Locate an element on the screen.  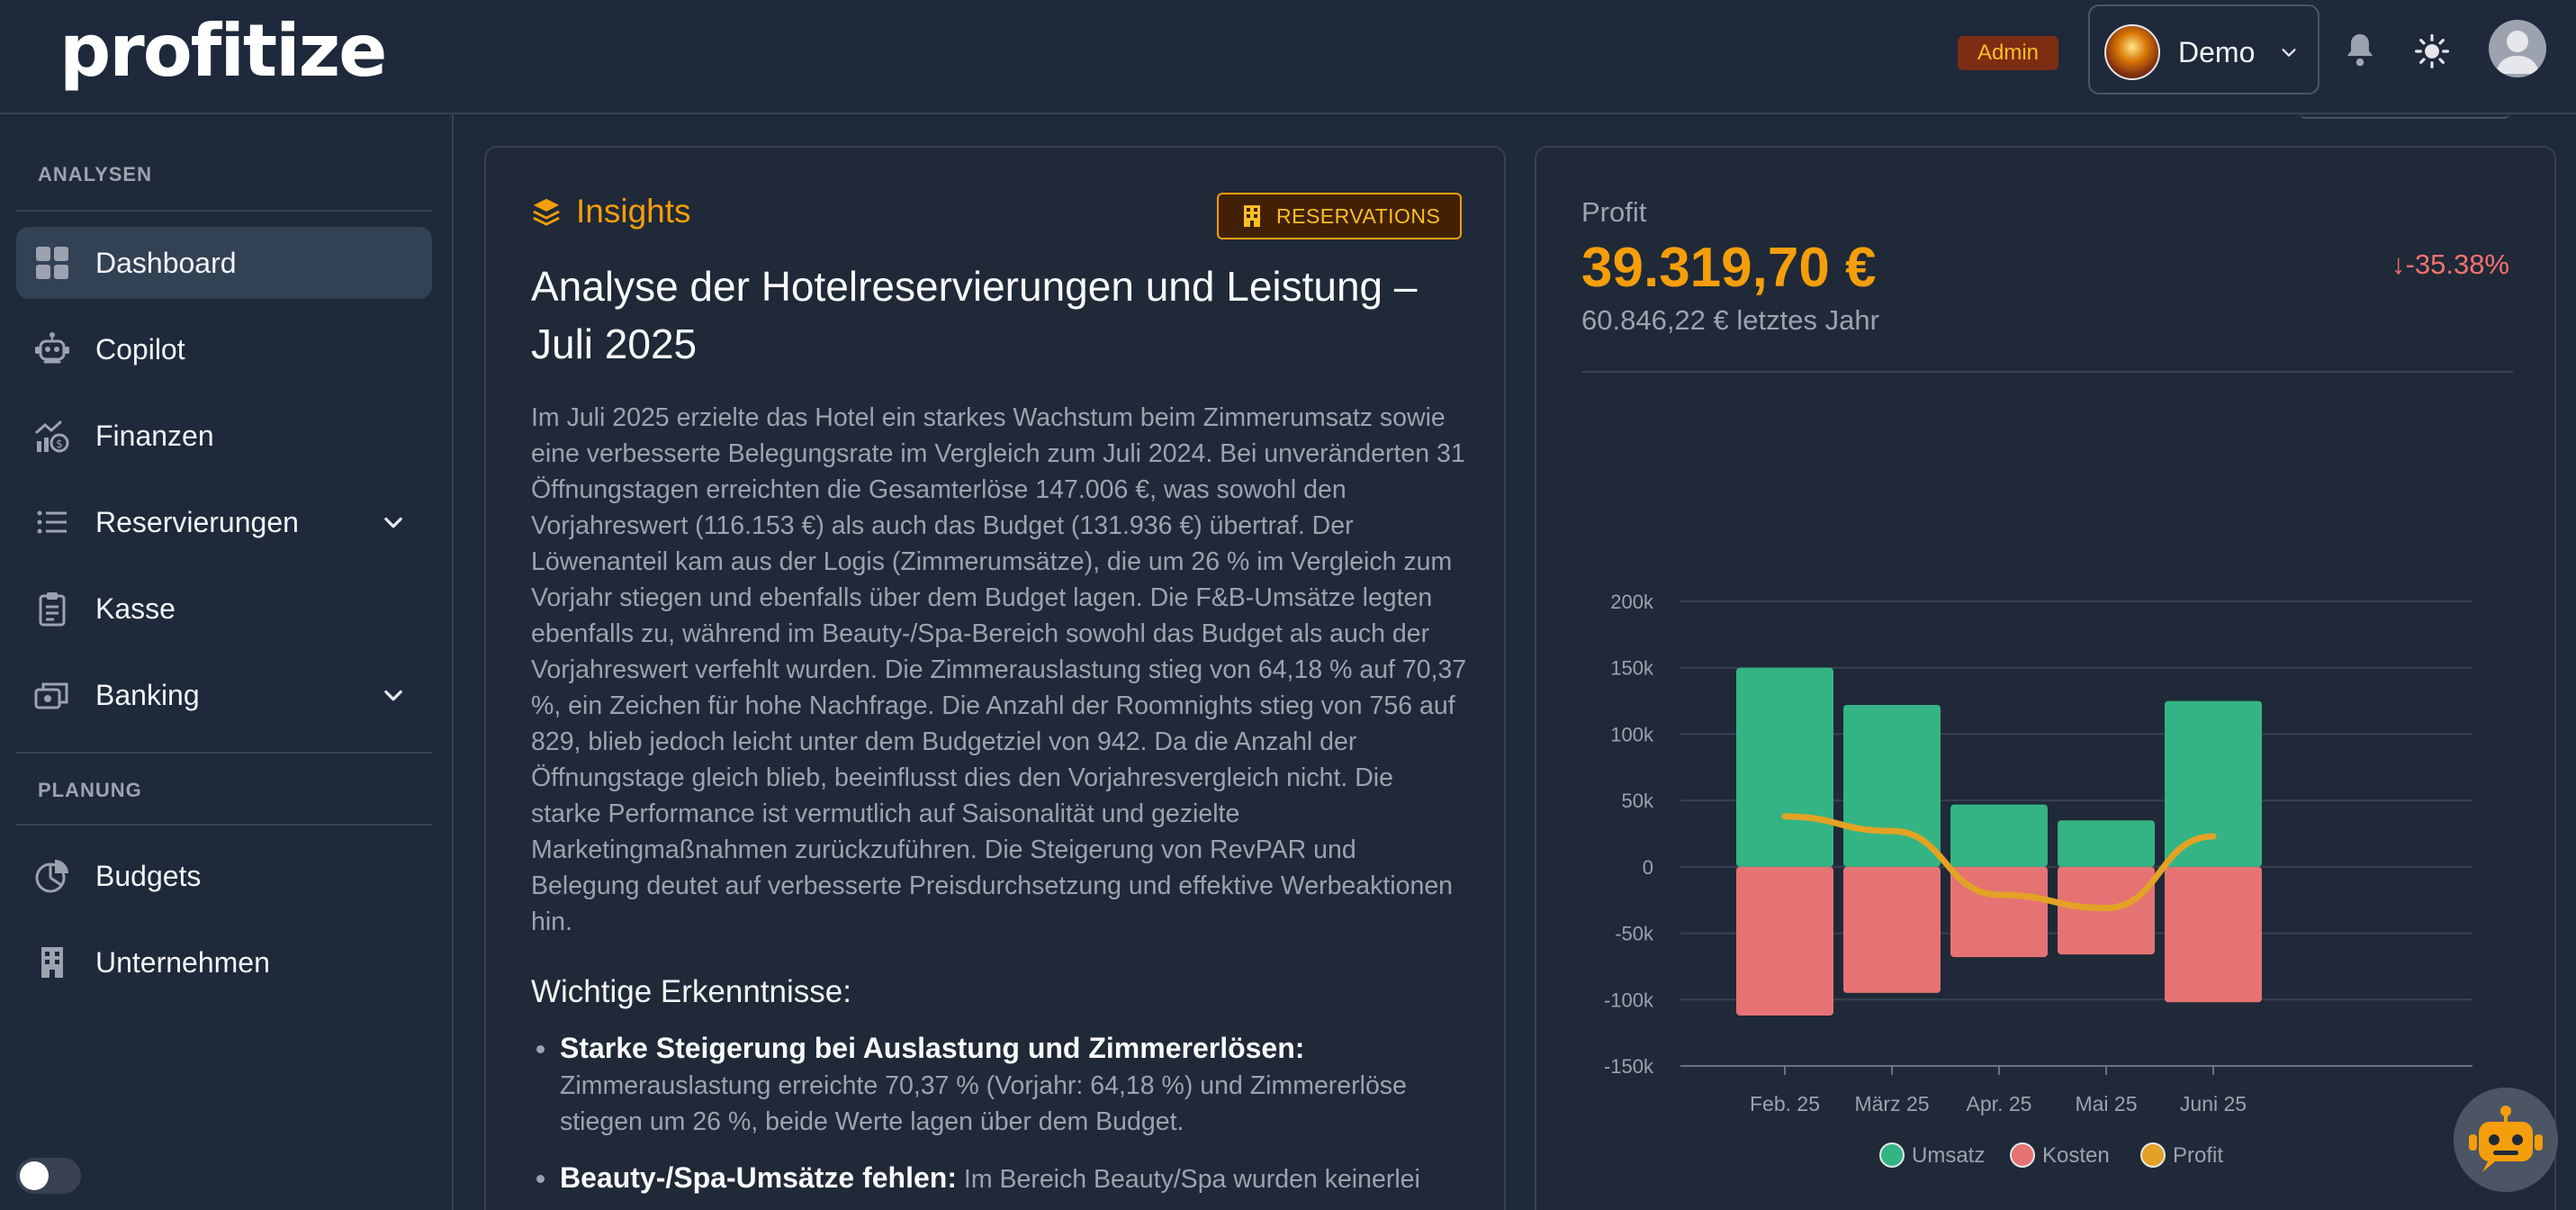
y-tick-label: -50k is located at coordinates (1634, 934).